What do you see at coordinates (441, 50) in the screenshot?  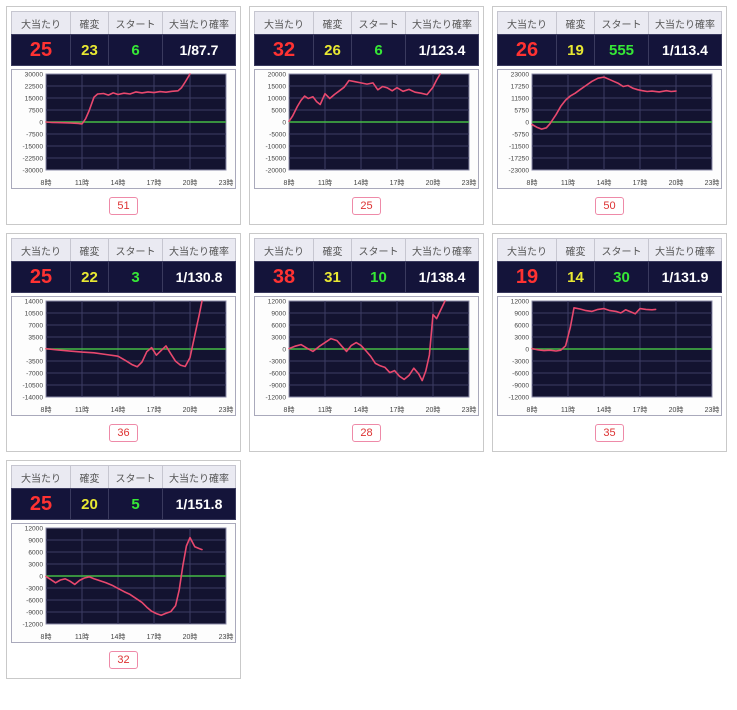 I see `jackpot-probability: 1/123.4` at bounding box center [441, 50].